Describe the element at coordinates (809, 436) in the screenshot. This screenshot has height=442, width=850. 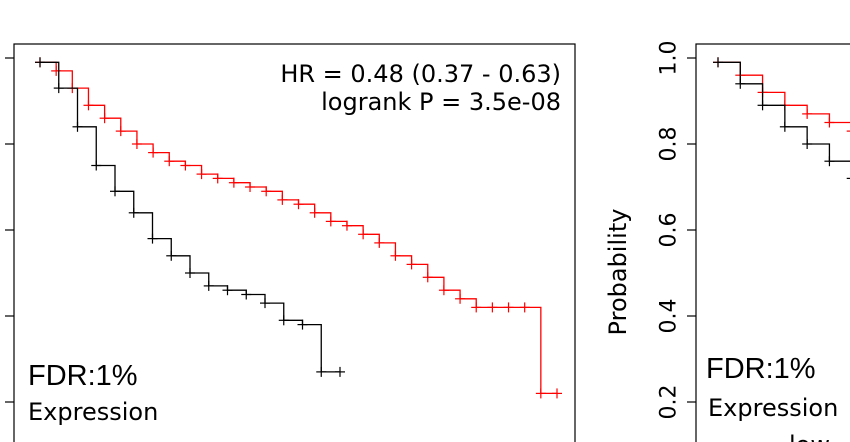
I see `right-legend-item-low: low` at that location.